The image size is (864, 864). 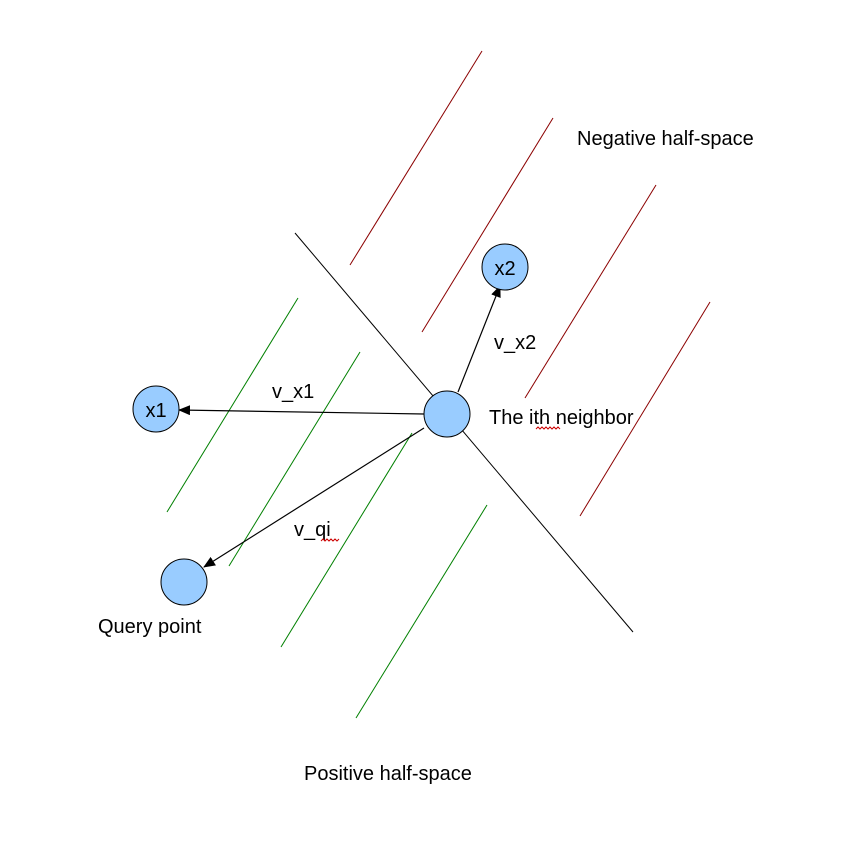 I want to click on query-point-label: Query point, so click(x=150, y=627).